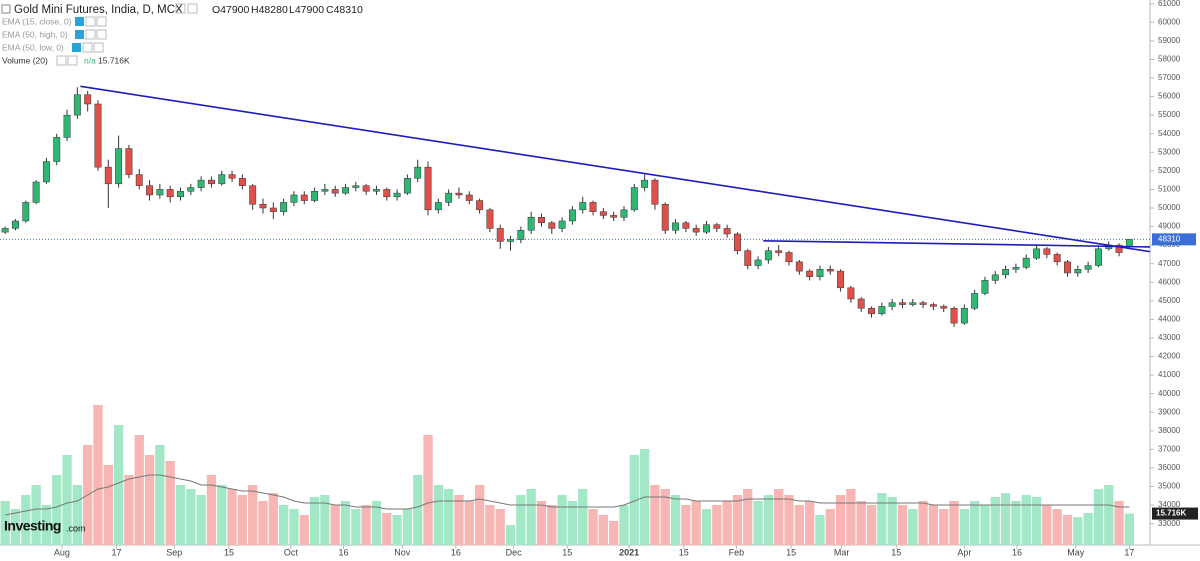  What do you see at coordinates (291, 552) in the screenshot?
I see `x-tick-label: Oct` at bounding box center [291, 552].